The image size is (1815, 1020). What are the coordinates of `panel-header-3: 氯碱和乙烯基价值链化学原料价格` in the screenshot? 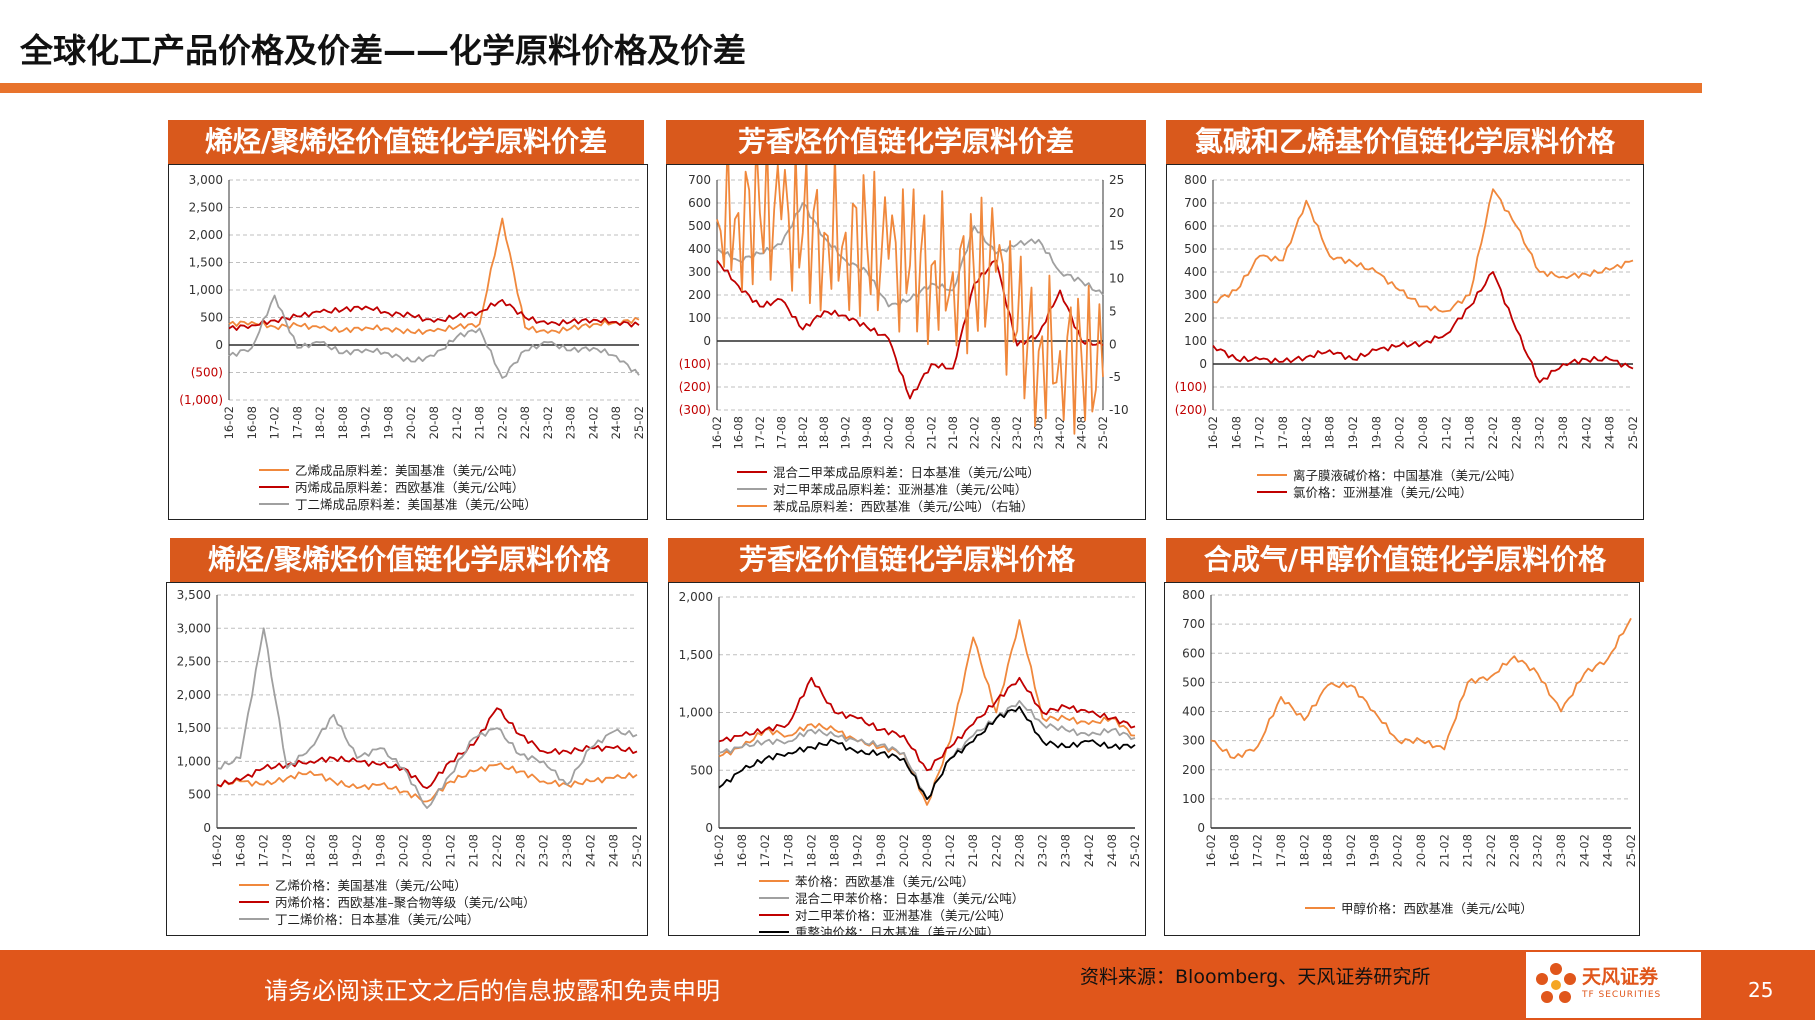 It's located at (1405, 142).